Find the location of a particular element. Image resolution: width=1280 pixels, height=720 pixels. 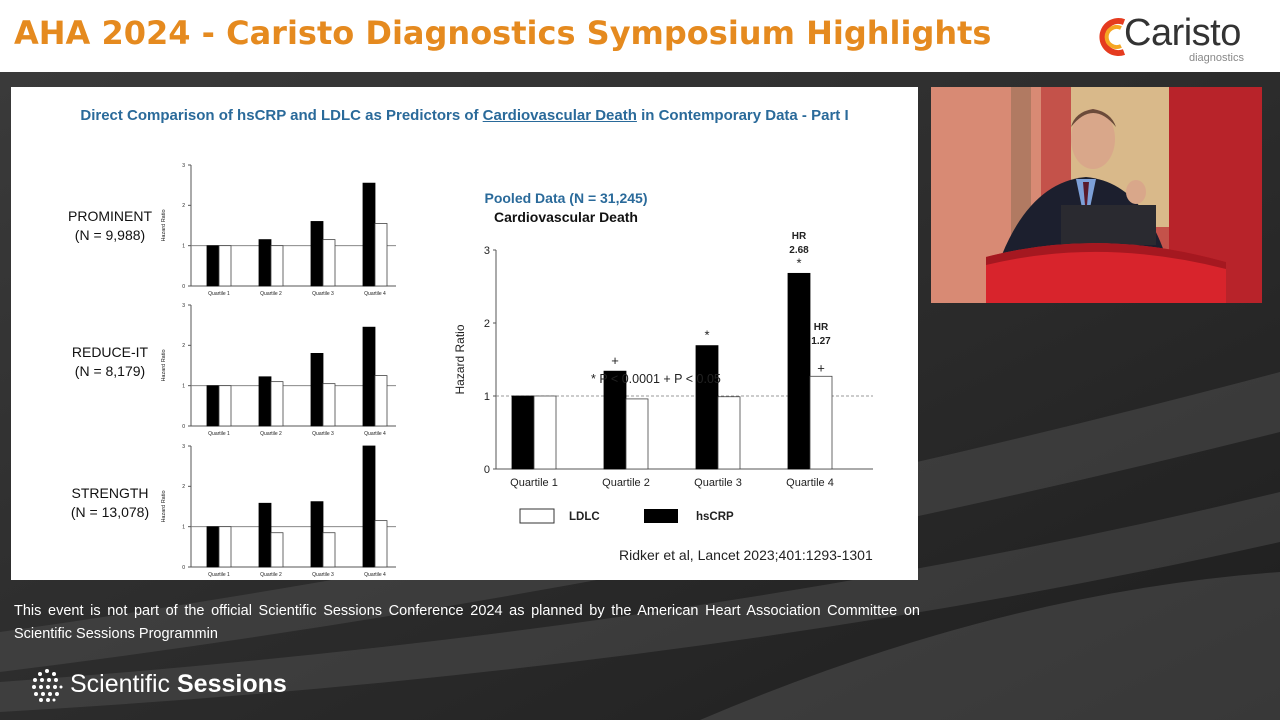

logo-subtitle: diagnostics is located at coordinates (1216, 58).